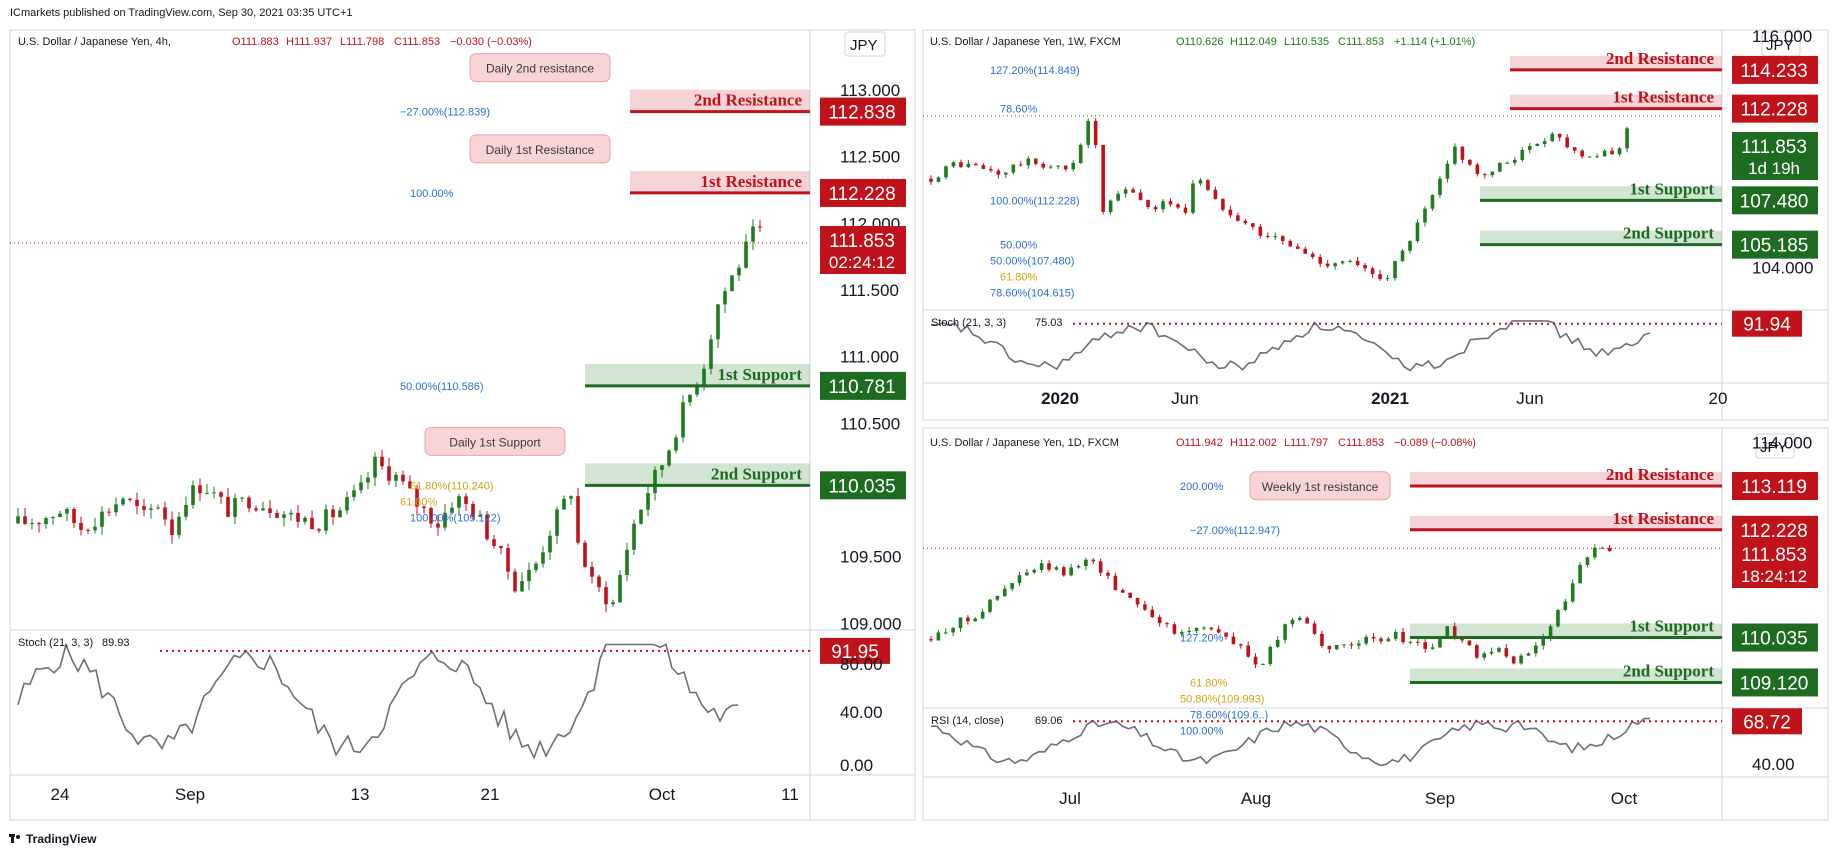 The image size is (1837, 856). I want to click on w1-currency-button: JPY, so click(1781, 44).